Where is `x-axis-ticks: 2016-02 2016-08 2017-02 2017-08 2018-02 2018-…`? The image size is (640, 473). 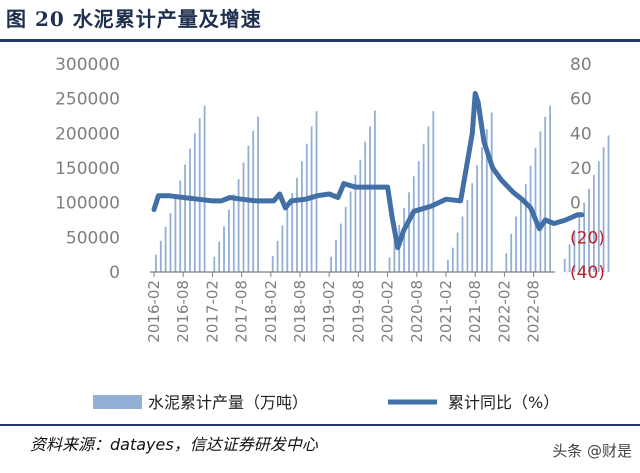
x-axis-ticks: 2016-02 2016-08 2017-02 2017-08 2018-02 2018-… is located at coordinates (344, 307).